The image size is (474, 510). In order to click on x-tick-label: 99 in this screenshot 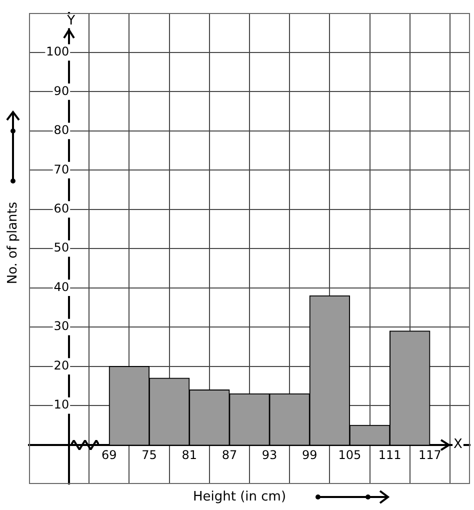, I will do `click(310, 455)`.